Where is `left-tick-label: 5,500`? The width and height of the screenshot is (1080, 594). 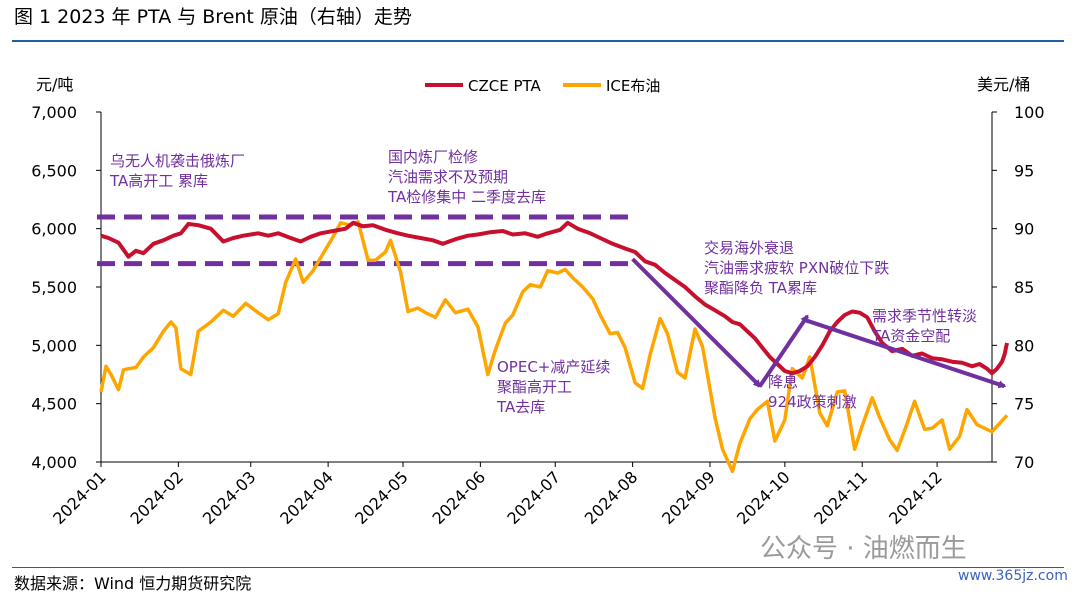
left-tick-label: 5,500 is located at coordinates (54, 287).